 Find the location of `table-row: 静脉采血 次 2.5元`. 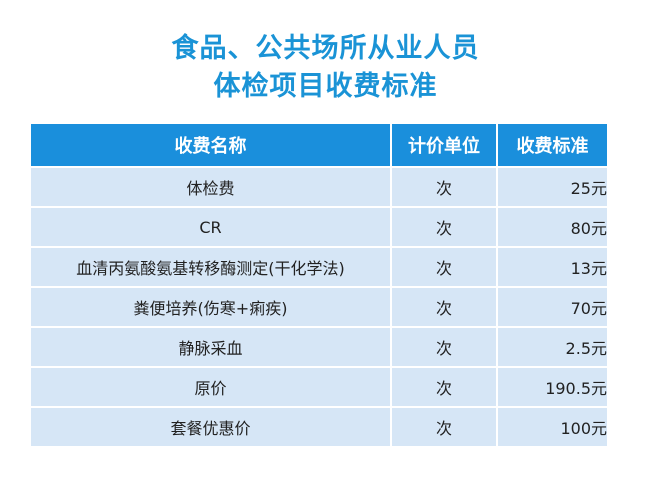

table-row: 静脉采血 次 2.5元 is located at coordinates (319, 347).